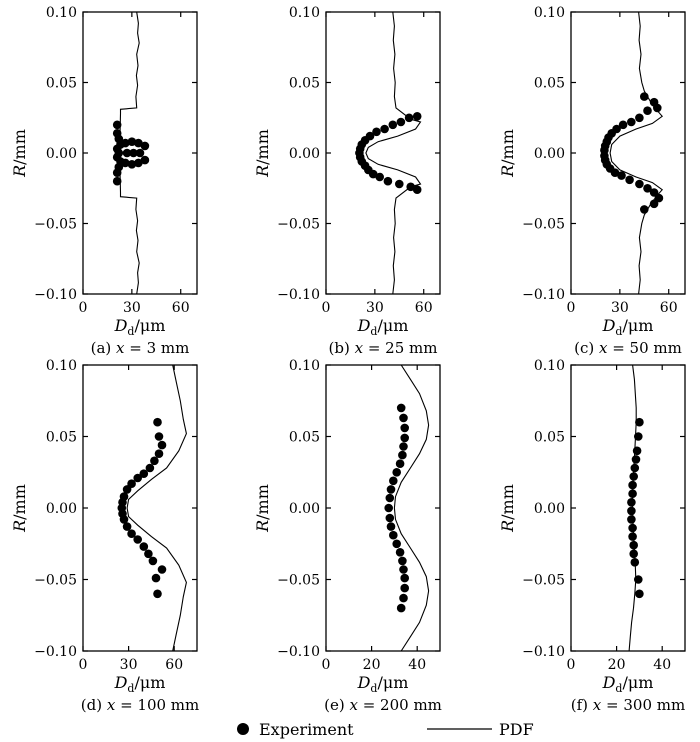  I want to click on x-tick-label: 60, so click(669, 308).